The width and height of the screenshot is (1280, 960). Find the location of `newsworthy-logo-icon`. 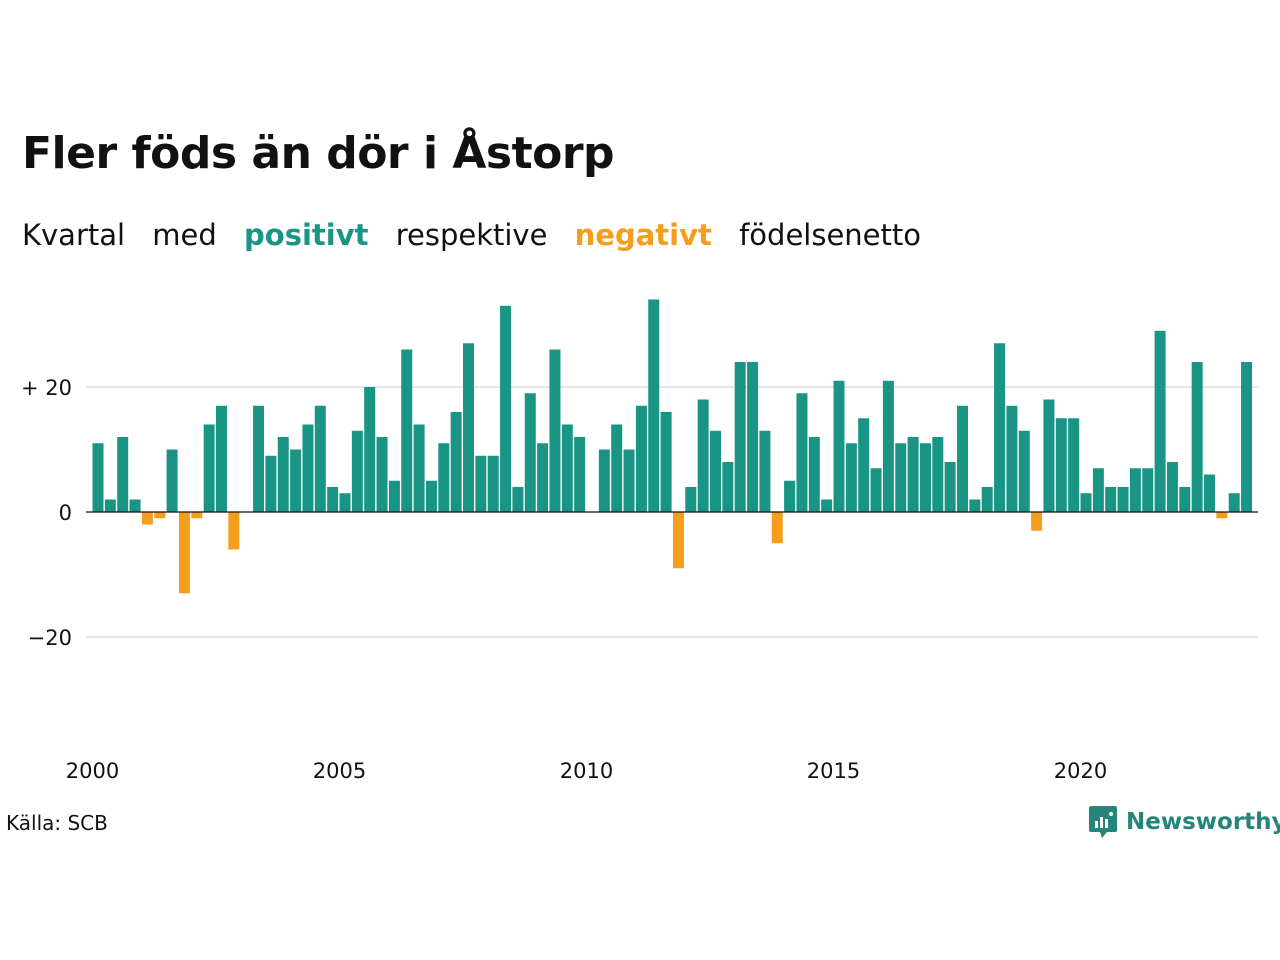

newsworthy-logo-icon is located at coordinates (1103, 822).